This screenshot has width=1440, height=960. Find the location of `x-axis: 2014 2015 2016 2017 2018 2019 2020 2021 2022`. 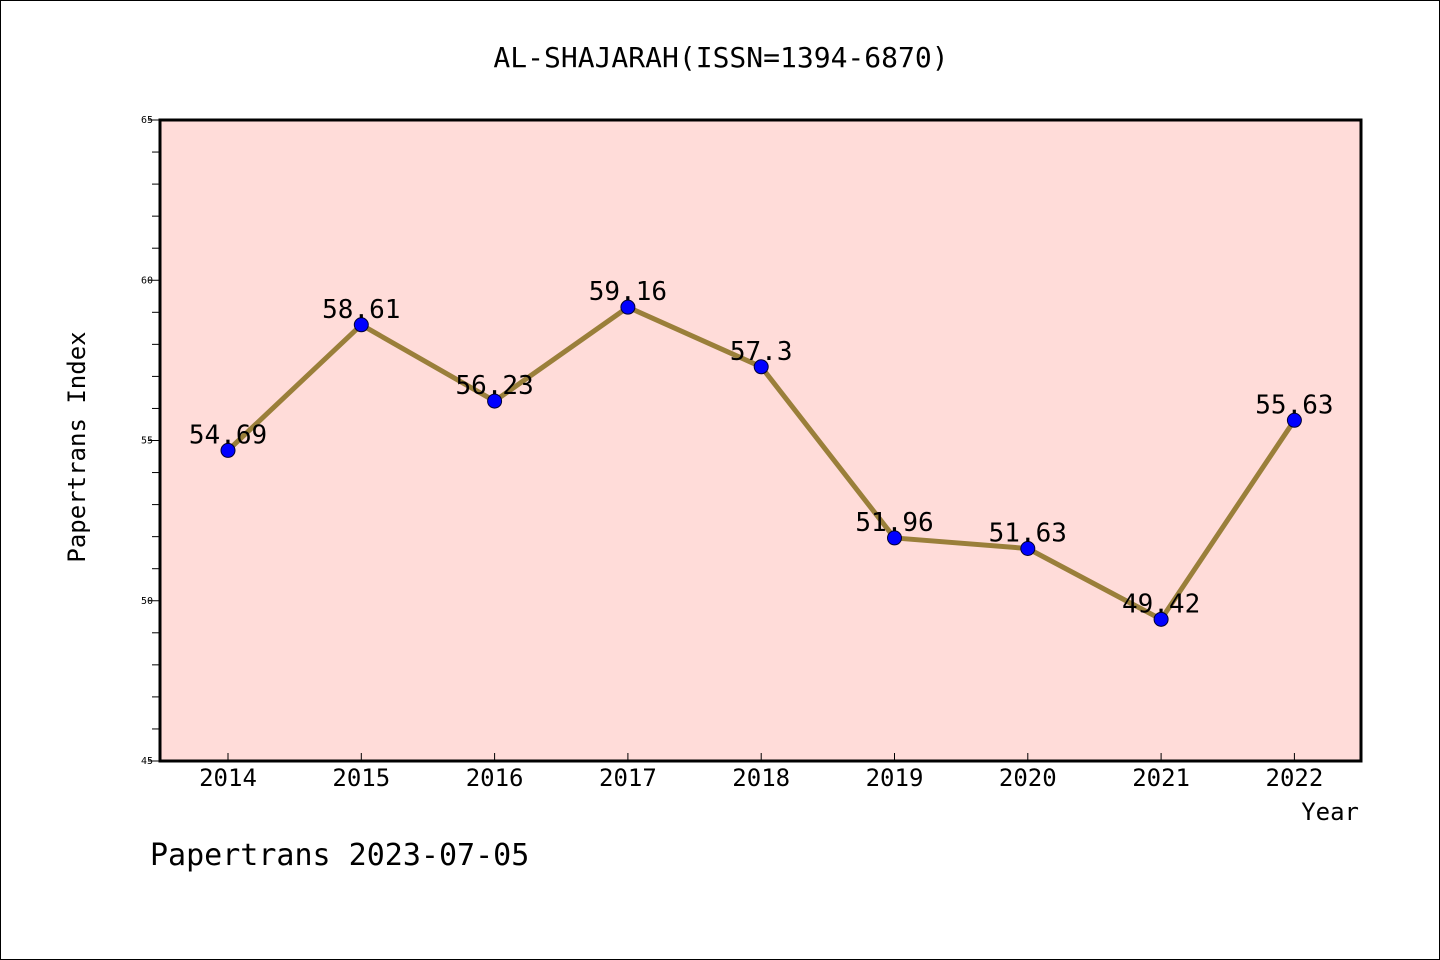

x-axis: 2014 2015 2016 2017 2018 2019 2020 2021 2022 is located at coordinates (761, 772).